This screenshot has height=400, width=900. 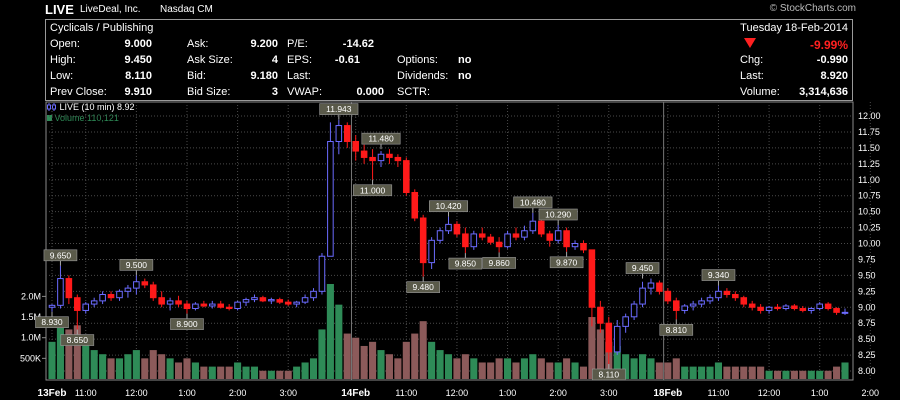 I want to click on price-tick-label: 11.75, so click(x=869, y=132).